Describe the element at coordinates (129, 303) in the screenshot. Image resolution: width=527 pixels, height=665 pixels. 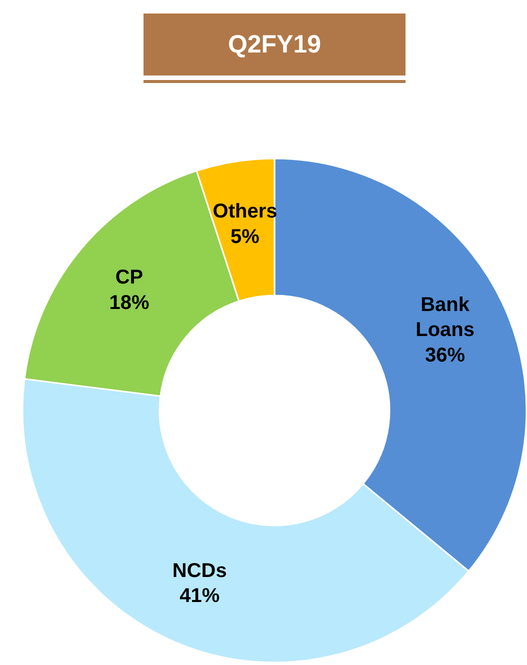
I see `data-label: 18%` at that location.